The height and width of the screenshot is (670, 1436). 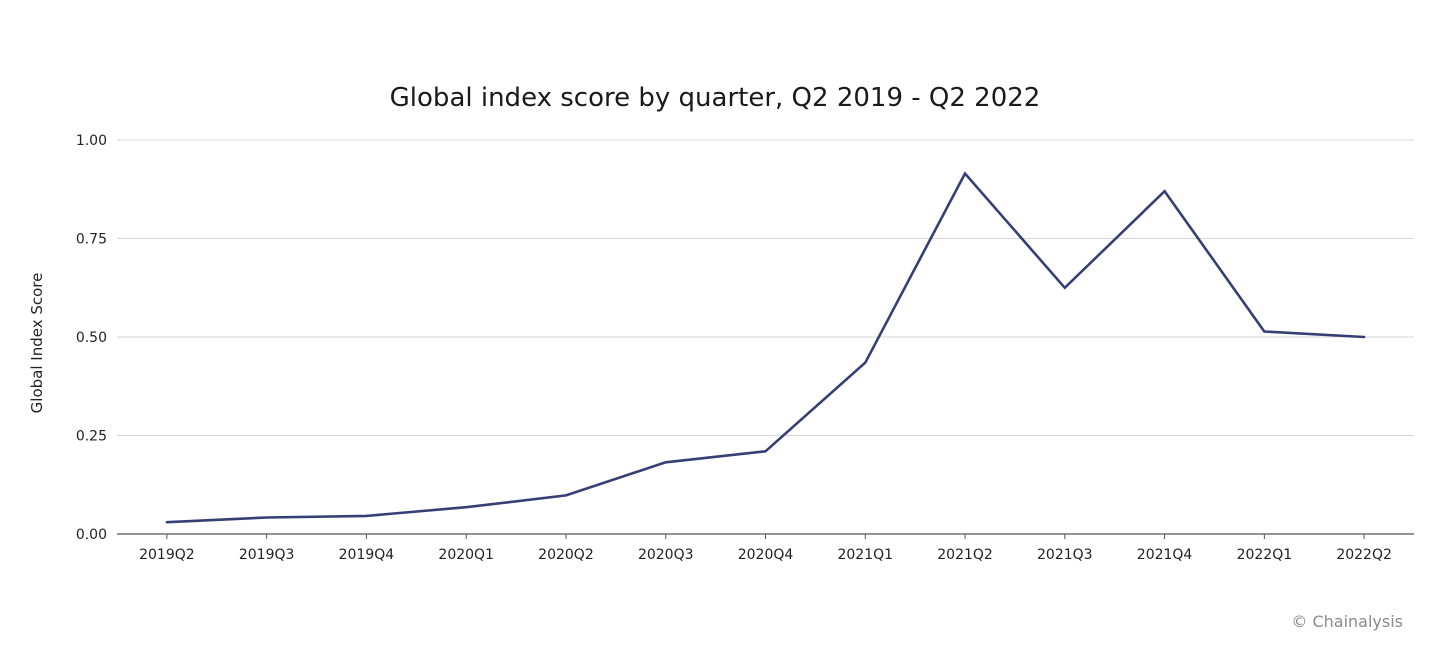 I want to click on y-tick-label: 0.50, so click(x=91, y=338).